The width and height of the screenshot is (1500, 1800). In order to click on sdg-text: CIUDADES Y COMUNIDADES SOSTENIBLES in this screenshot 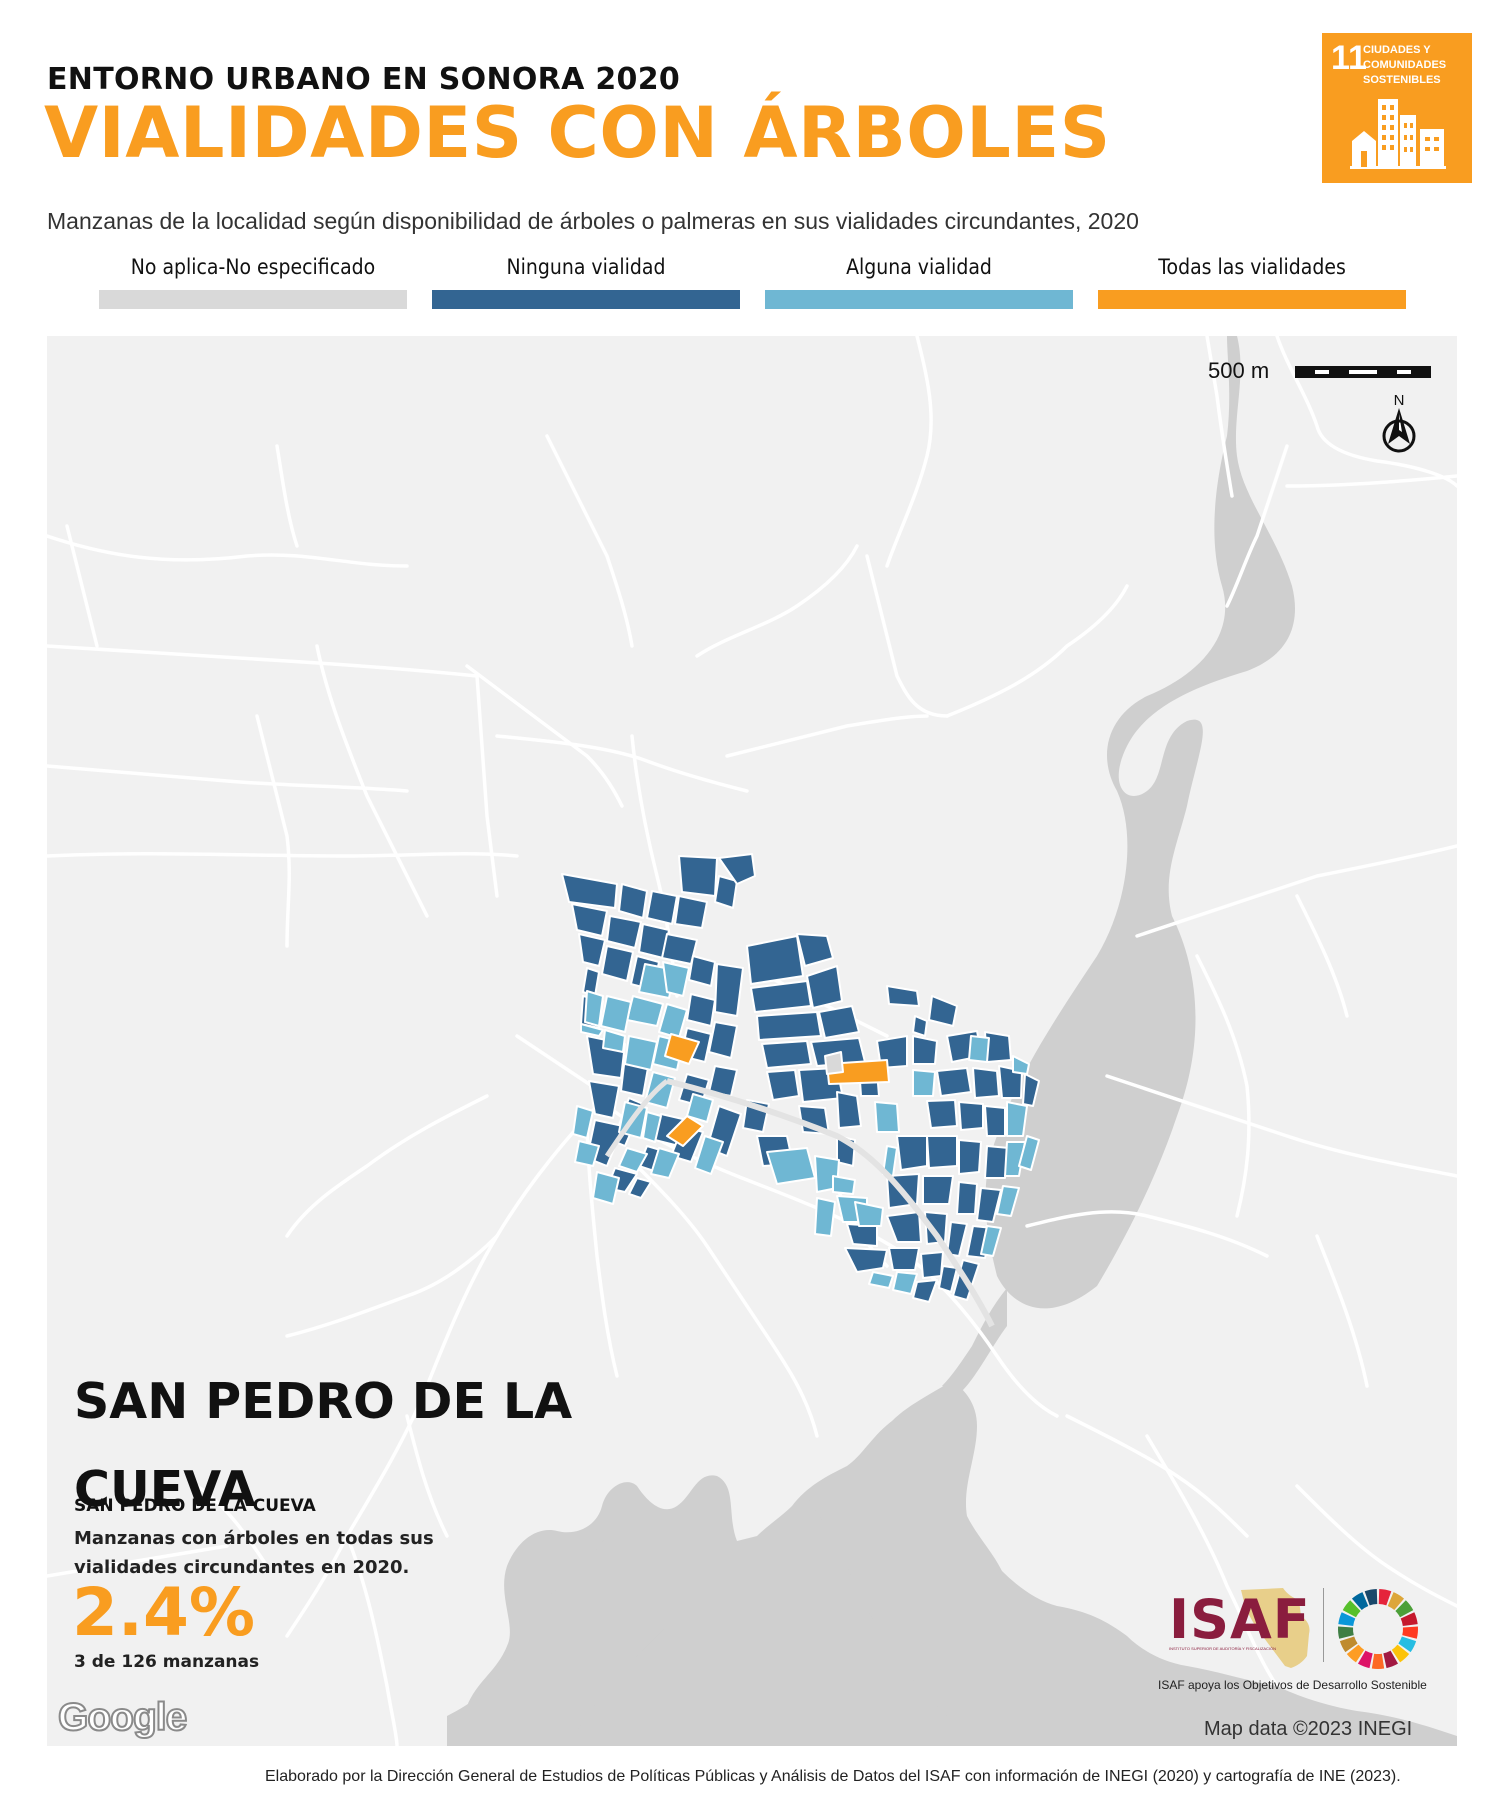, I will do `click(1405, 65)`.